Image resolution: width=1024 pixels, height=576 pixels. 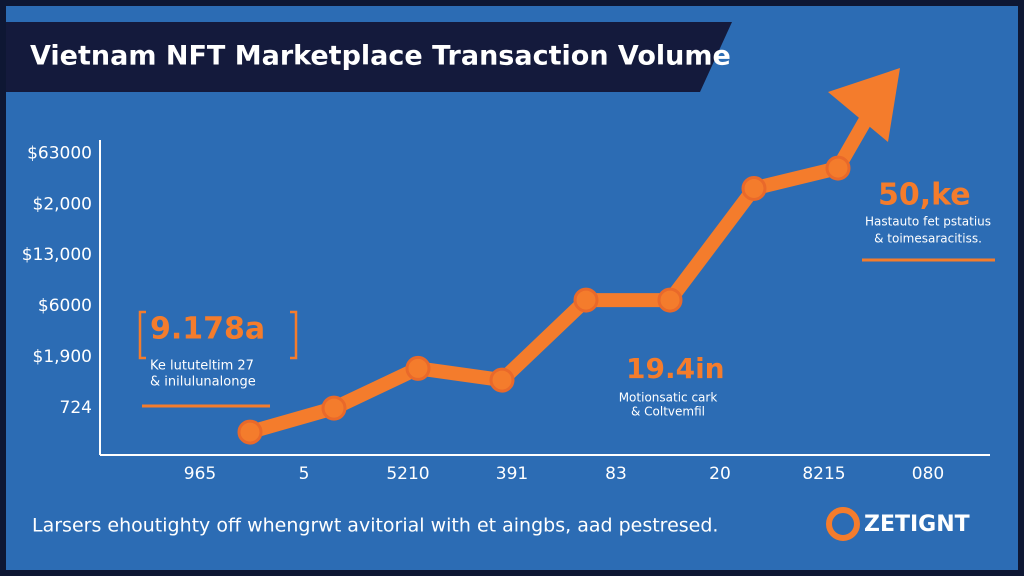 I want to click on y-tick-label: $63000, so click(x=59, y=153).